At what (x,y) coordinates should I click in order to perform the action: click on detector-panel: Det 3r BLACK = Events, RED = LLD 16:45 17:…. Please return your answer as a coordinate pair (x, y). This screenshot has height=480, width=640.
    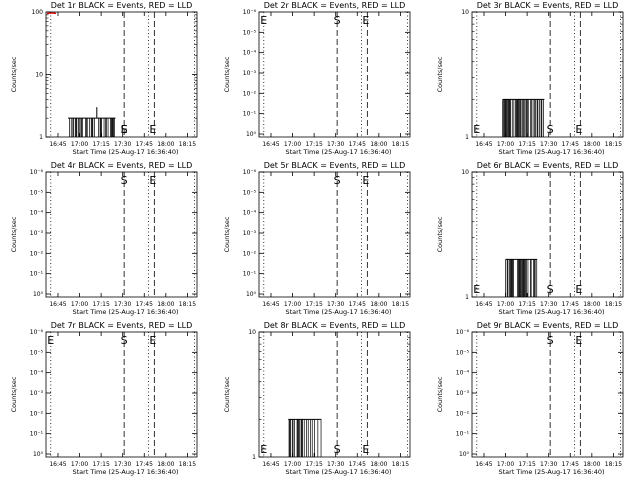
    Looking at the image, I should click on (532, 80).